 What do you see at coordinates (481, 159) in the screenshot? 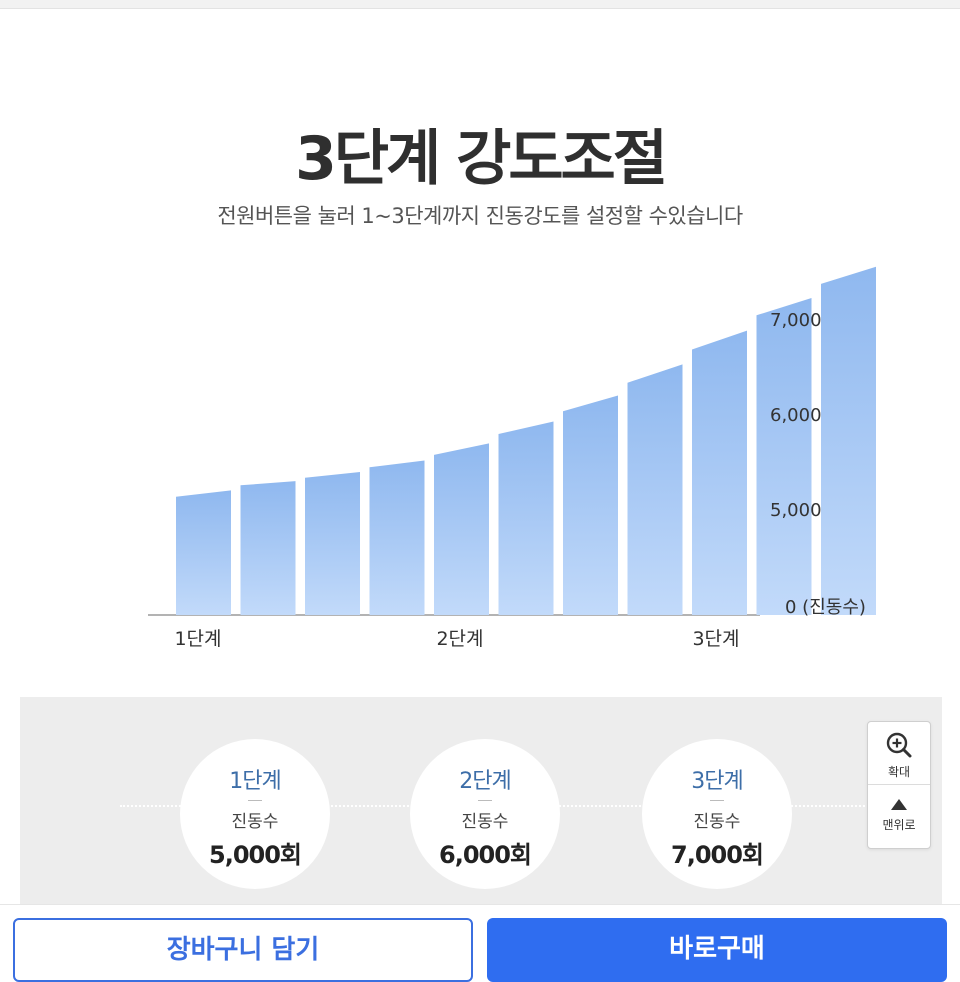
I see `page-title: 3단계 강도조절` at bounding box center [481, 159].